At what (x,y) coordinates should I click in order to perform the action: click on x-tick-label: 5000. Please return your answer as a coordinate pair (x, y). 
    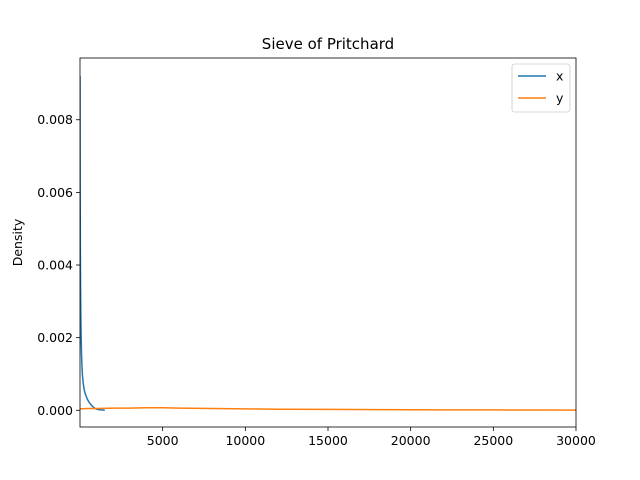
    Looking at the image, I should click on (163, 440).